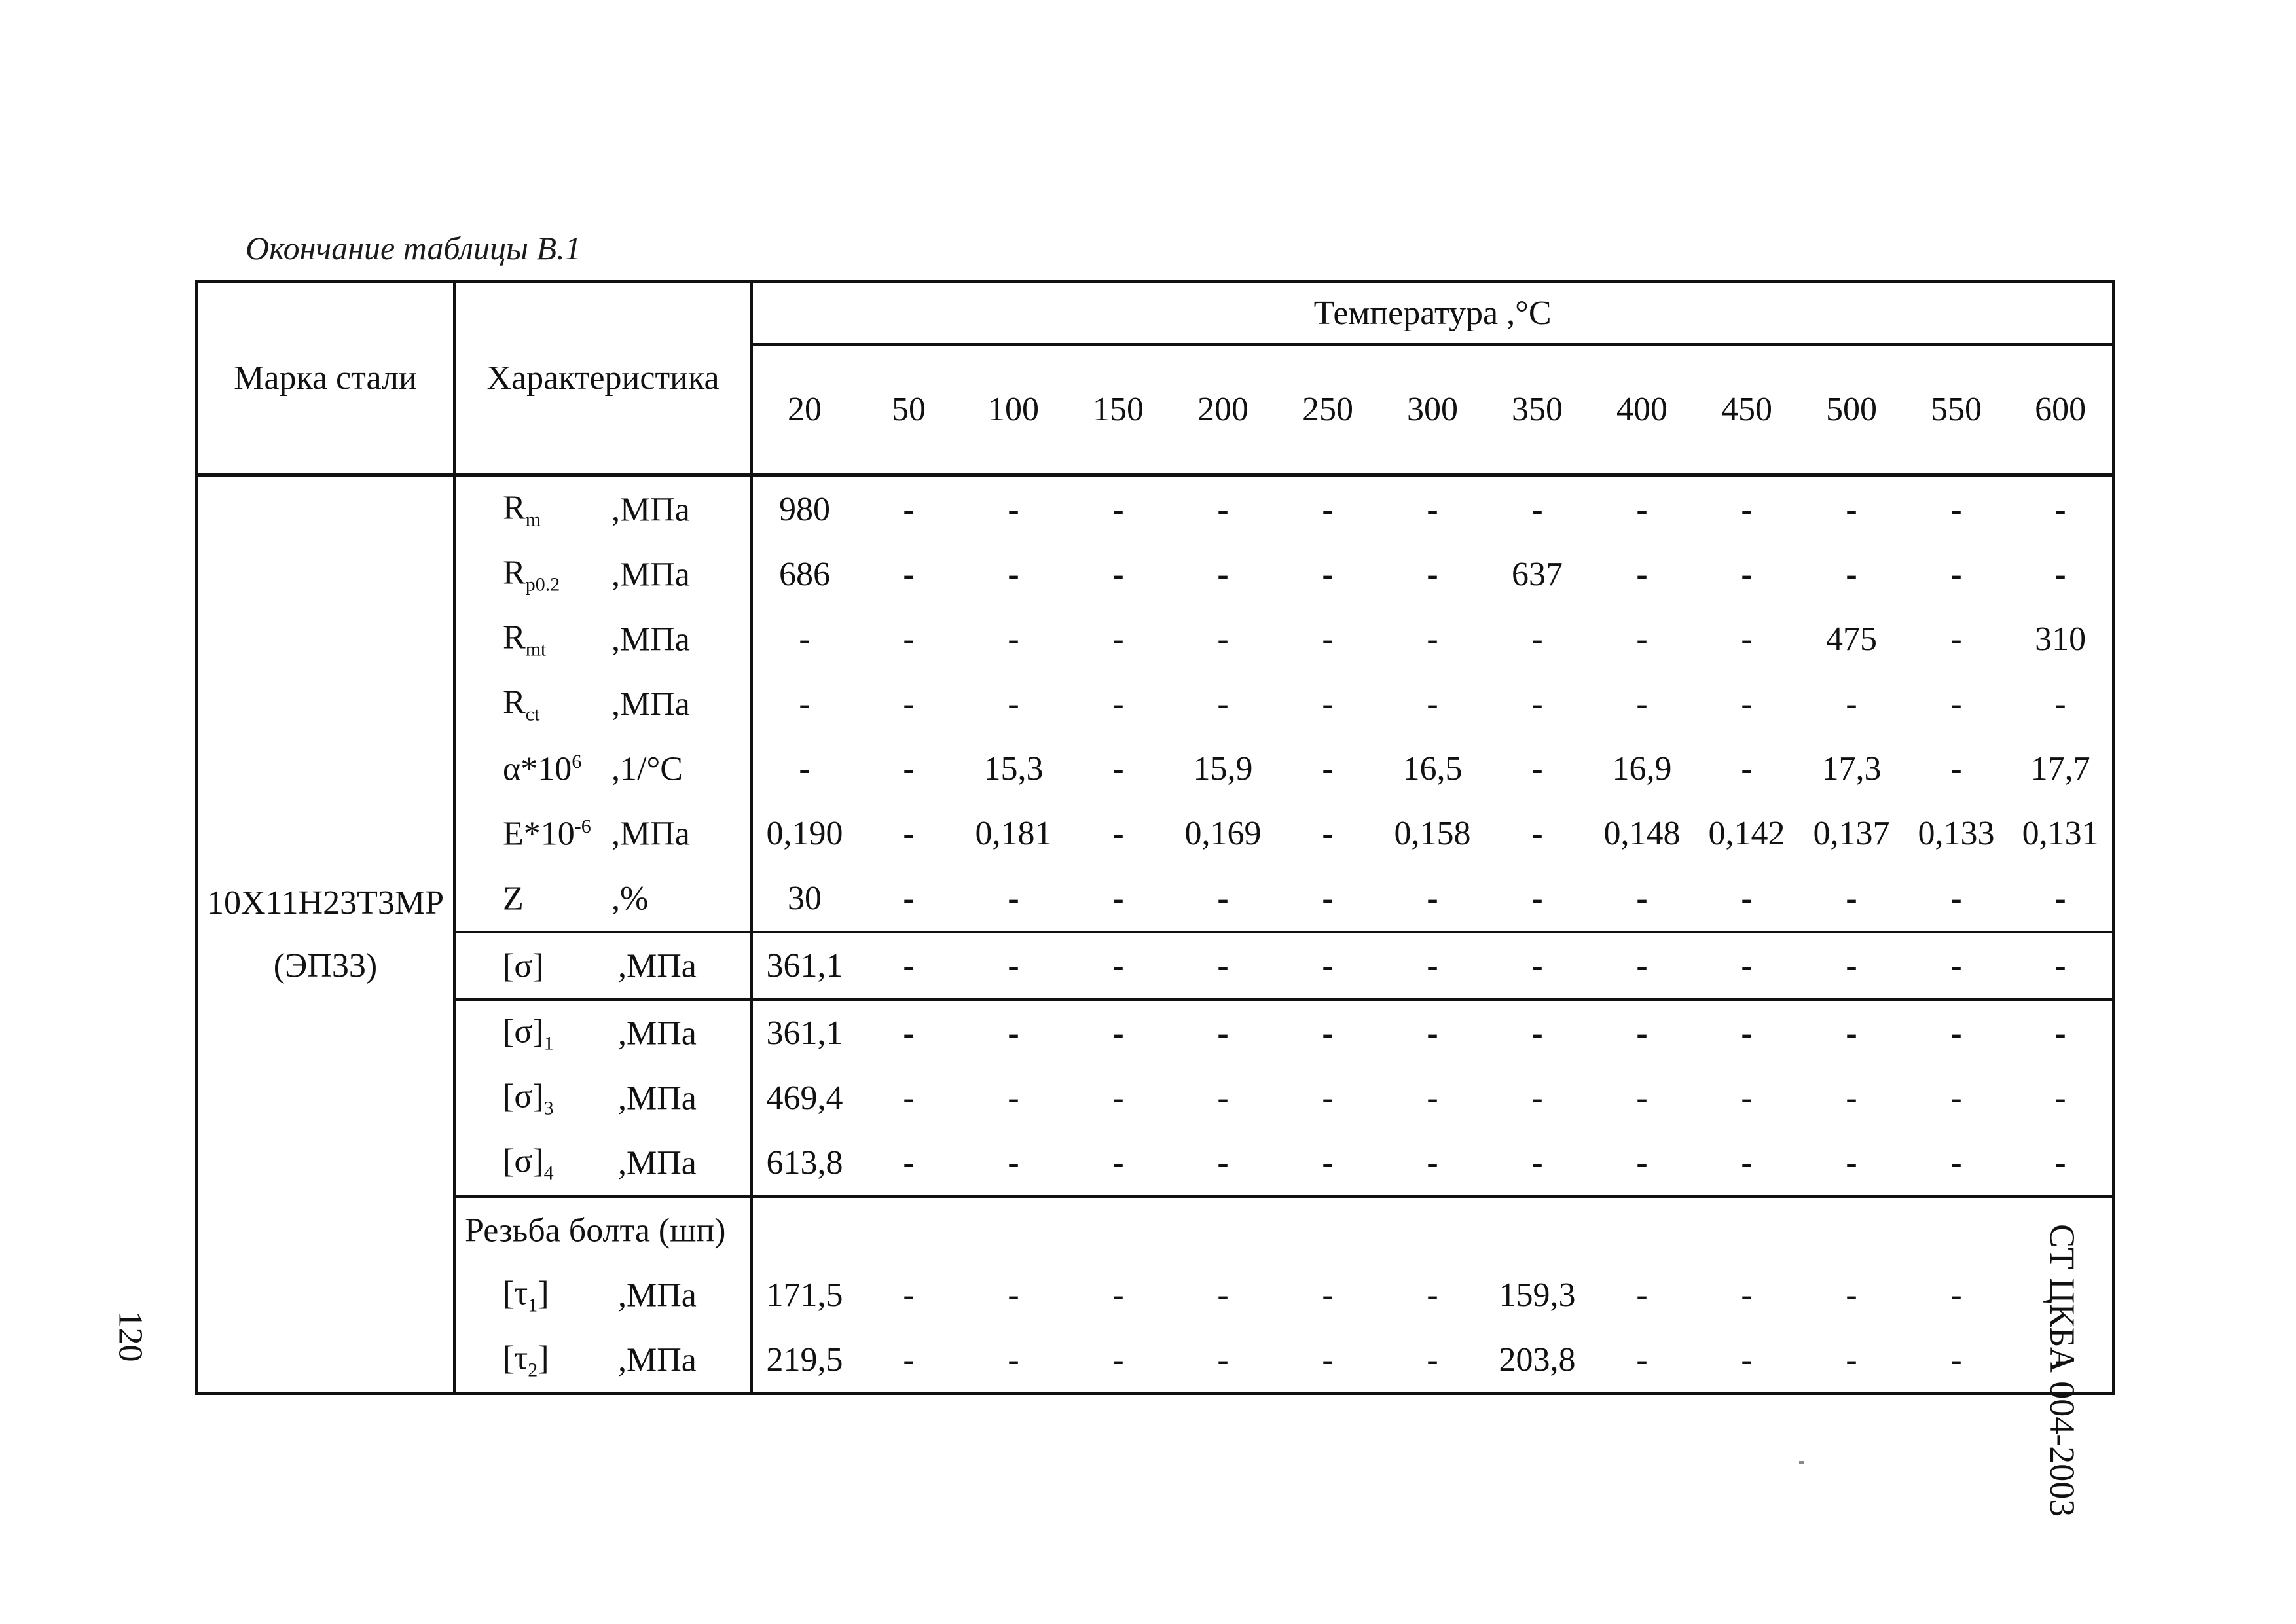 The width and height of the screenshot is (2296, 1624). I want to click on symbol-text: R, so click(514, 637).